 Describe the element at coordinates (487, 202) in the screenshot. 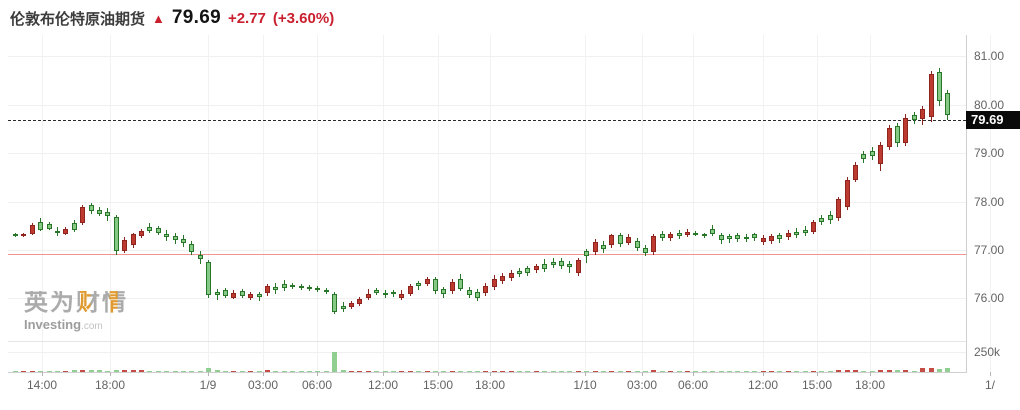

I see `h-gridline` at that location.